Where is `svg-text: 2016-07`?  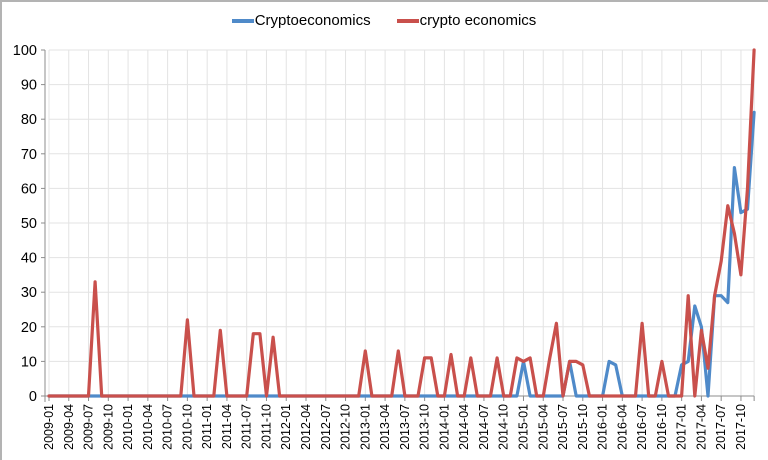
svg-text: 2016-07 is located at coordinates (642, 427).